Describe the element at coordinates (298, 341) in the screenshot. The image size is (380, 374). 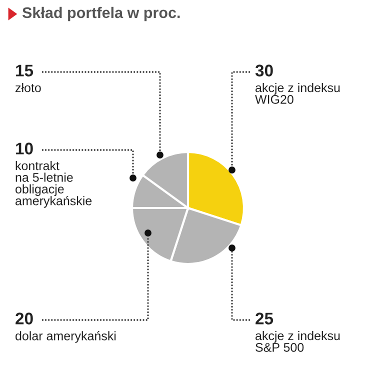
I see `slice-label: akcje z indeksu S&P 500` at that location.